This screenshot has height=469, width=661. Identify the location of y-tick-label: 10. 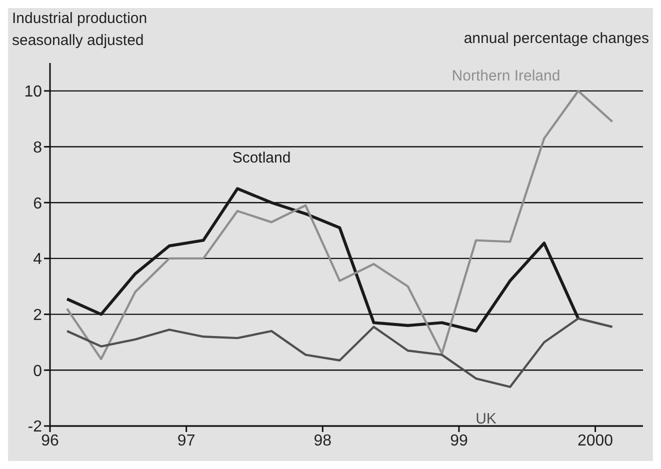
(33, 92).